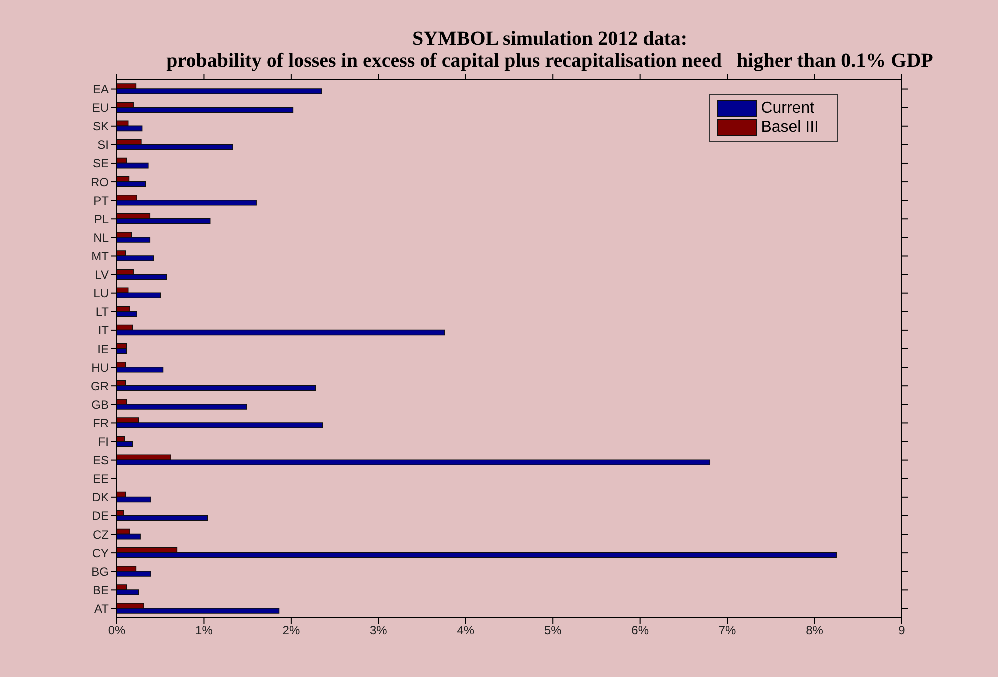  I want to click on y-tick-label: BE, so click(100, 590).